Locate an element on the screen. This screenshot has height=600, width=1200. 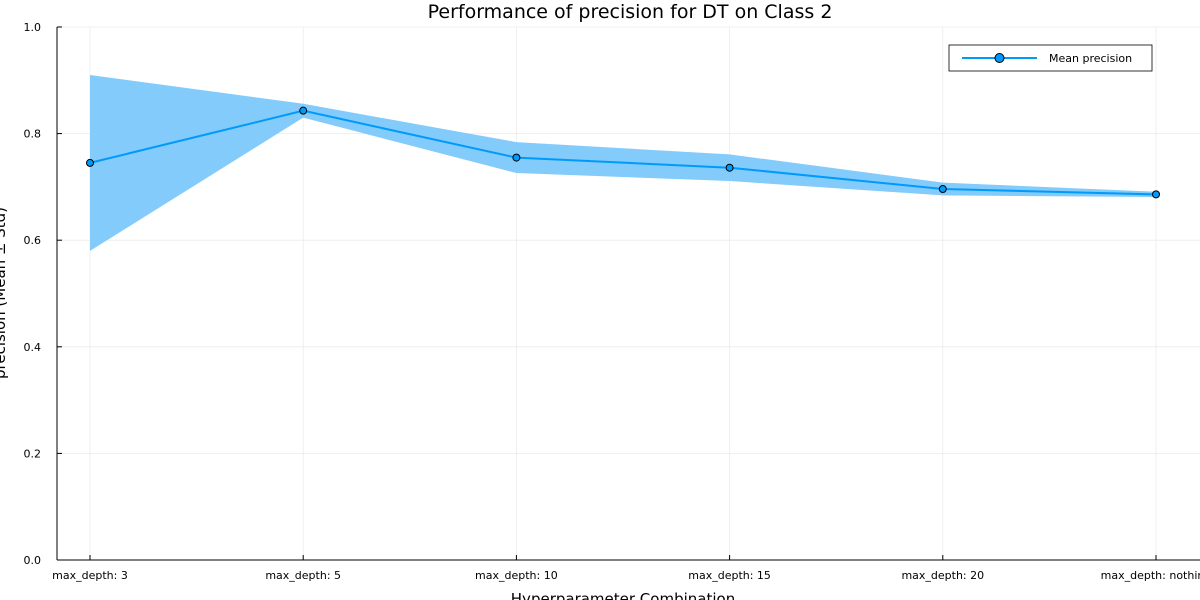
legend-label: Mean precision is located at coordinates (1090, 58).